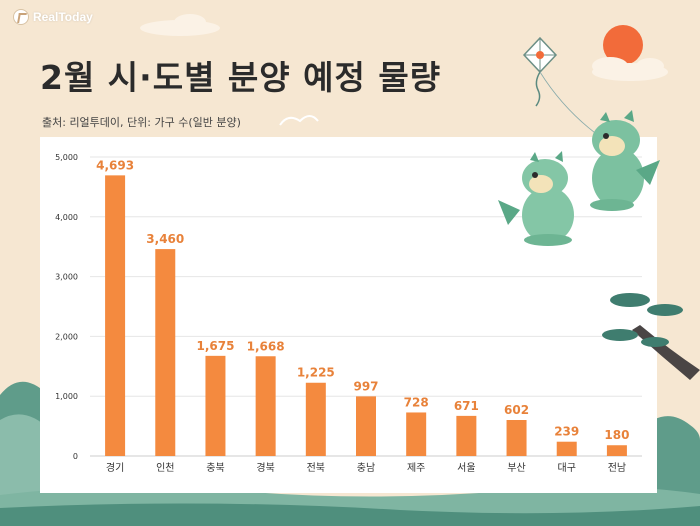 This screenshot has width=700, height=526. What do you see at coordinates (141, 122) in the screenshot?
I see `source-note: 출처: 리얼투데이, 단위: 가구 수(일반 분양)` at bounding box center [141, 122].